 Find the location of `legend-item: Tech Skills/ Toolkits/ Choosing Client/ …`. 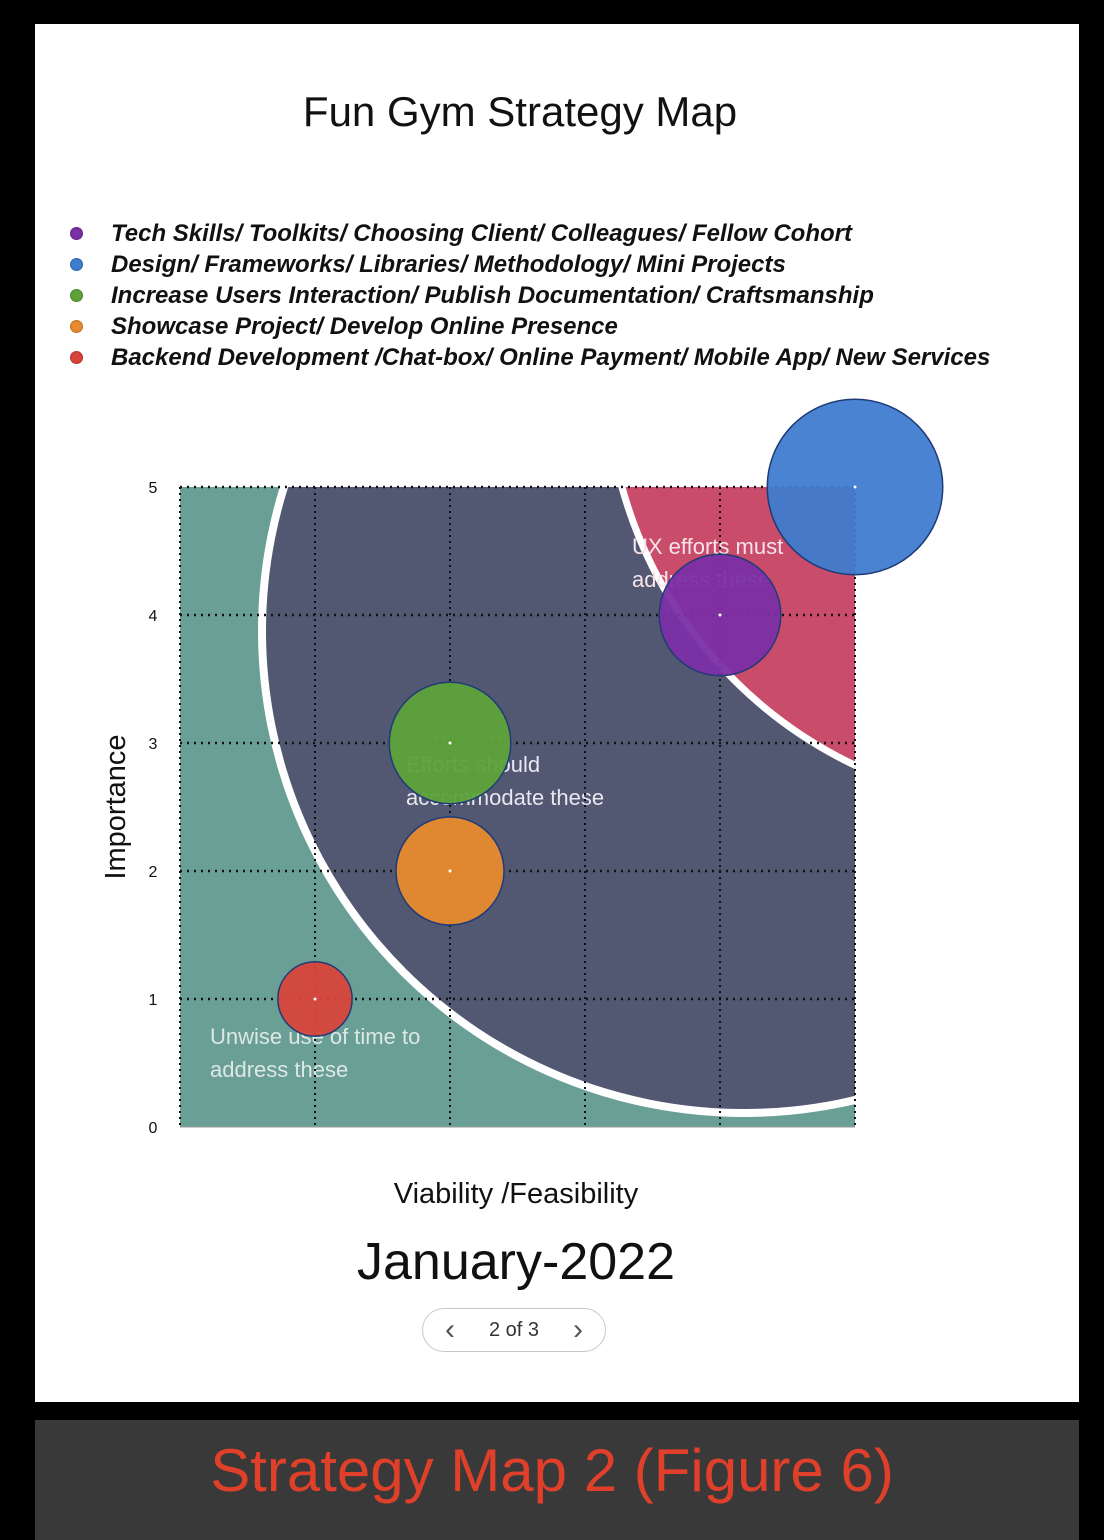

legend-item: Tech Skills/ Toolkits/ Choosing Client/ … is located at coordinates (530, 233).